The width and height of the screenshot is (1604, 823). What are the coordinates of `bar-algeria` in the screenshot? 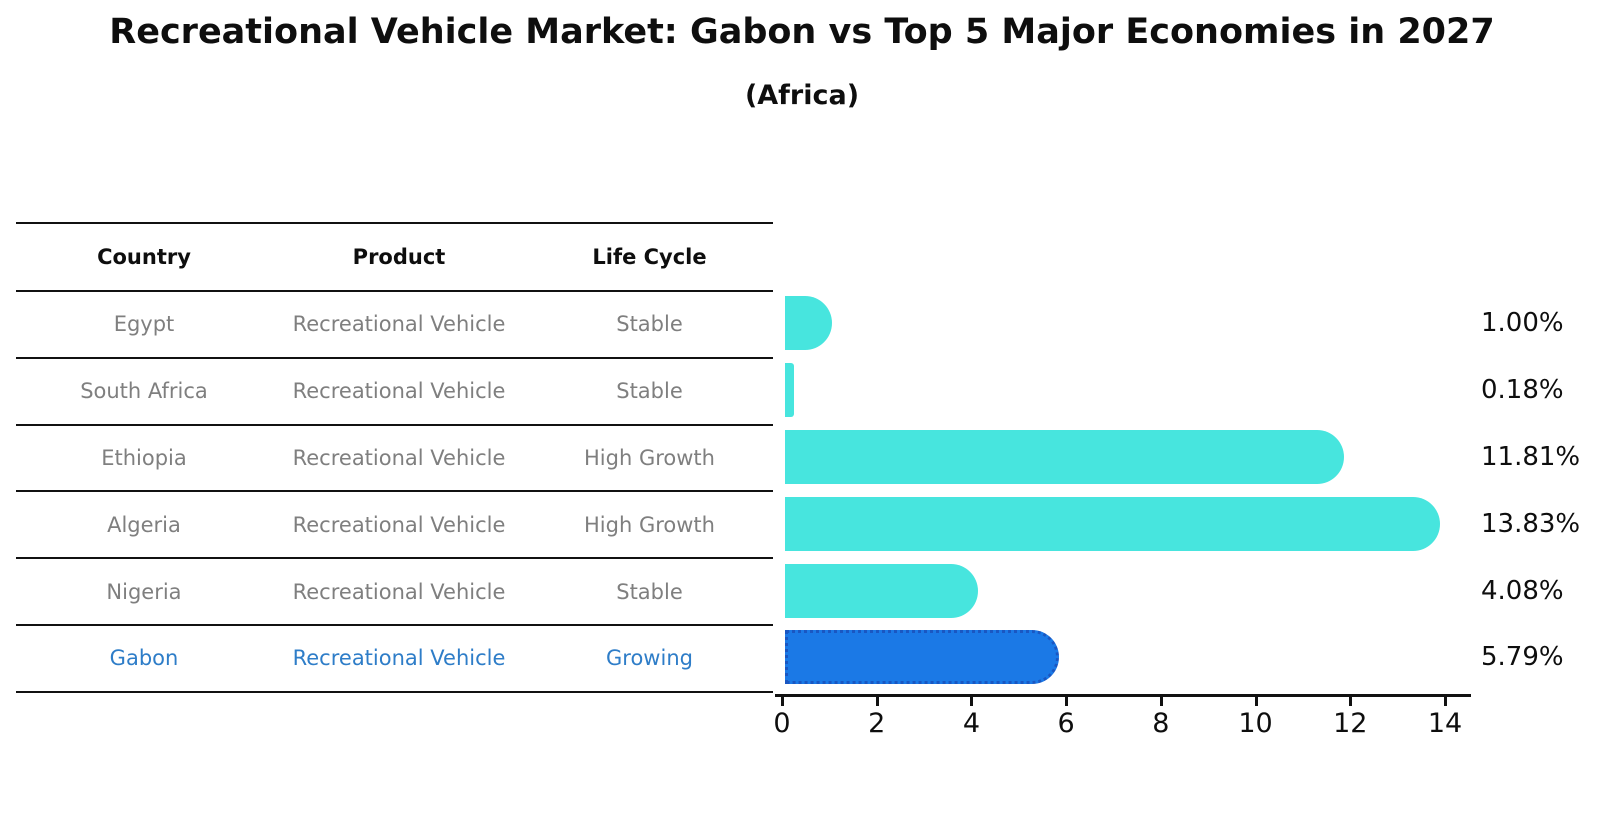 It's located at (1112, 523).